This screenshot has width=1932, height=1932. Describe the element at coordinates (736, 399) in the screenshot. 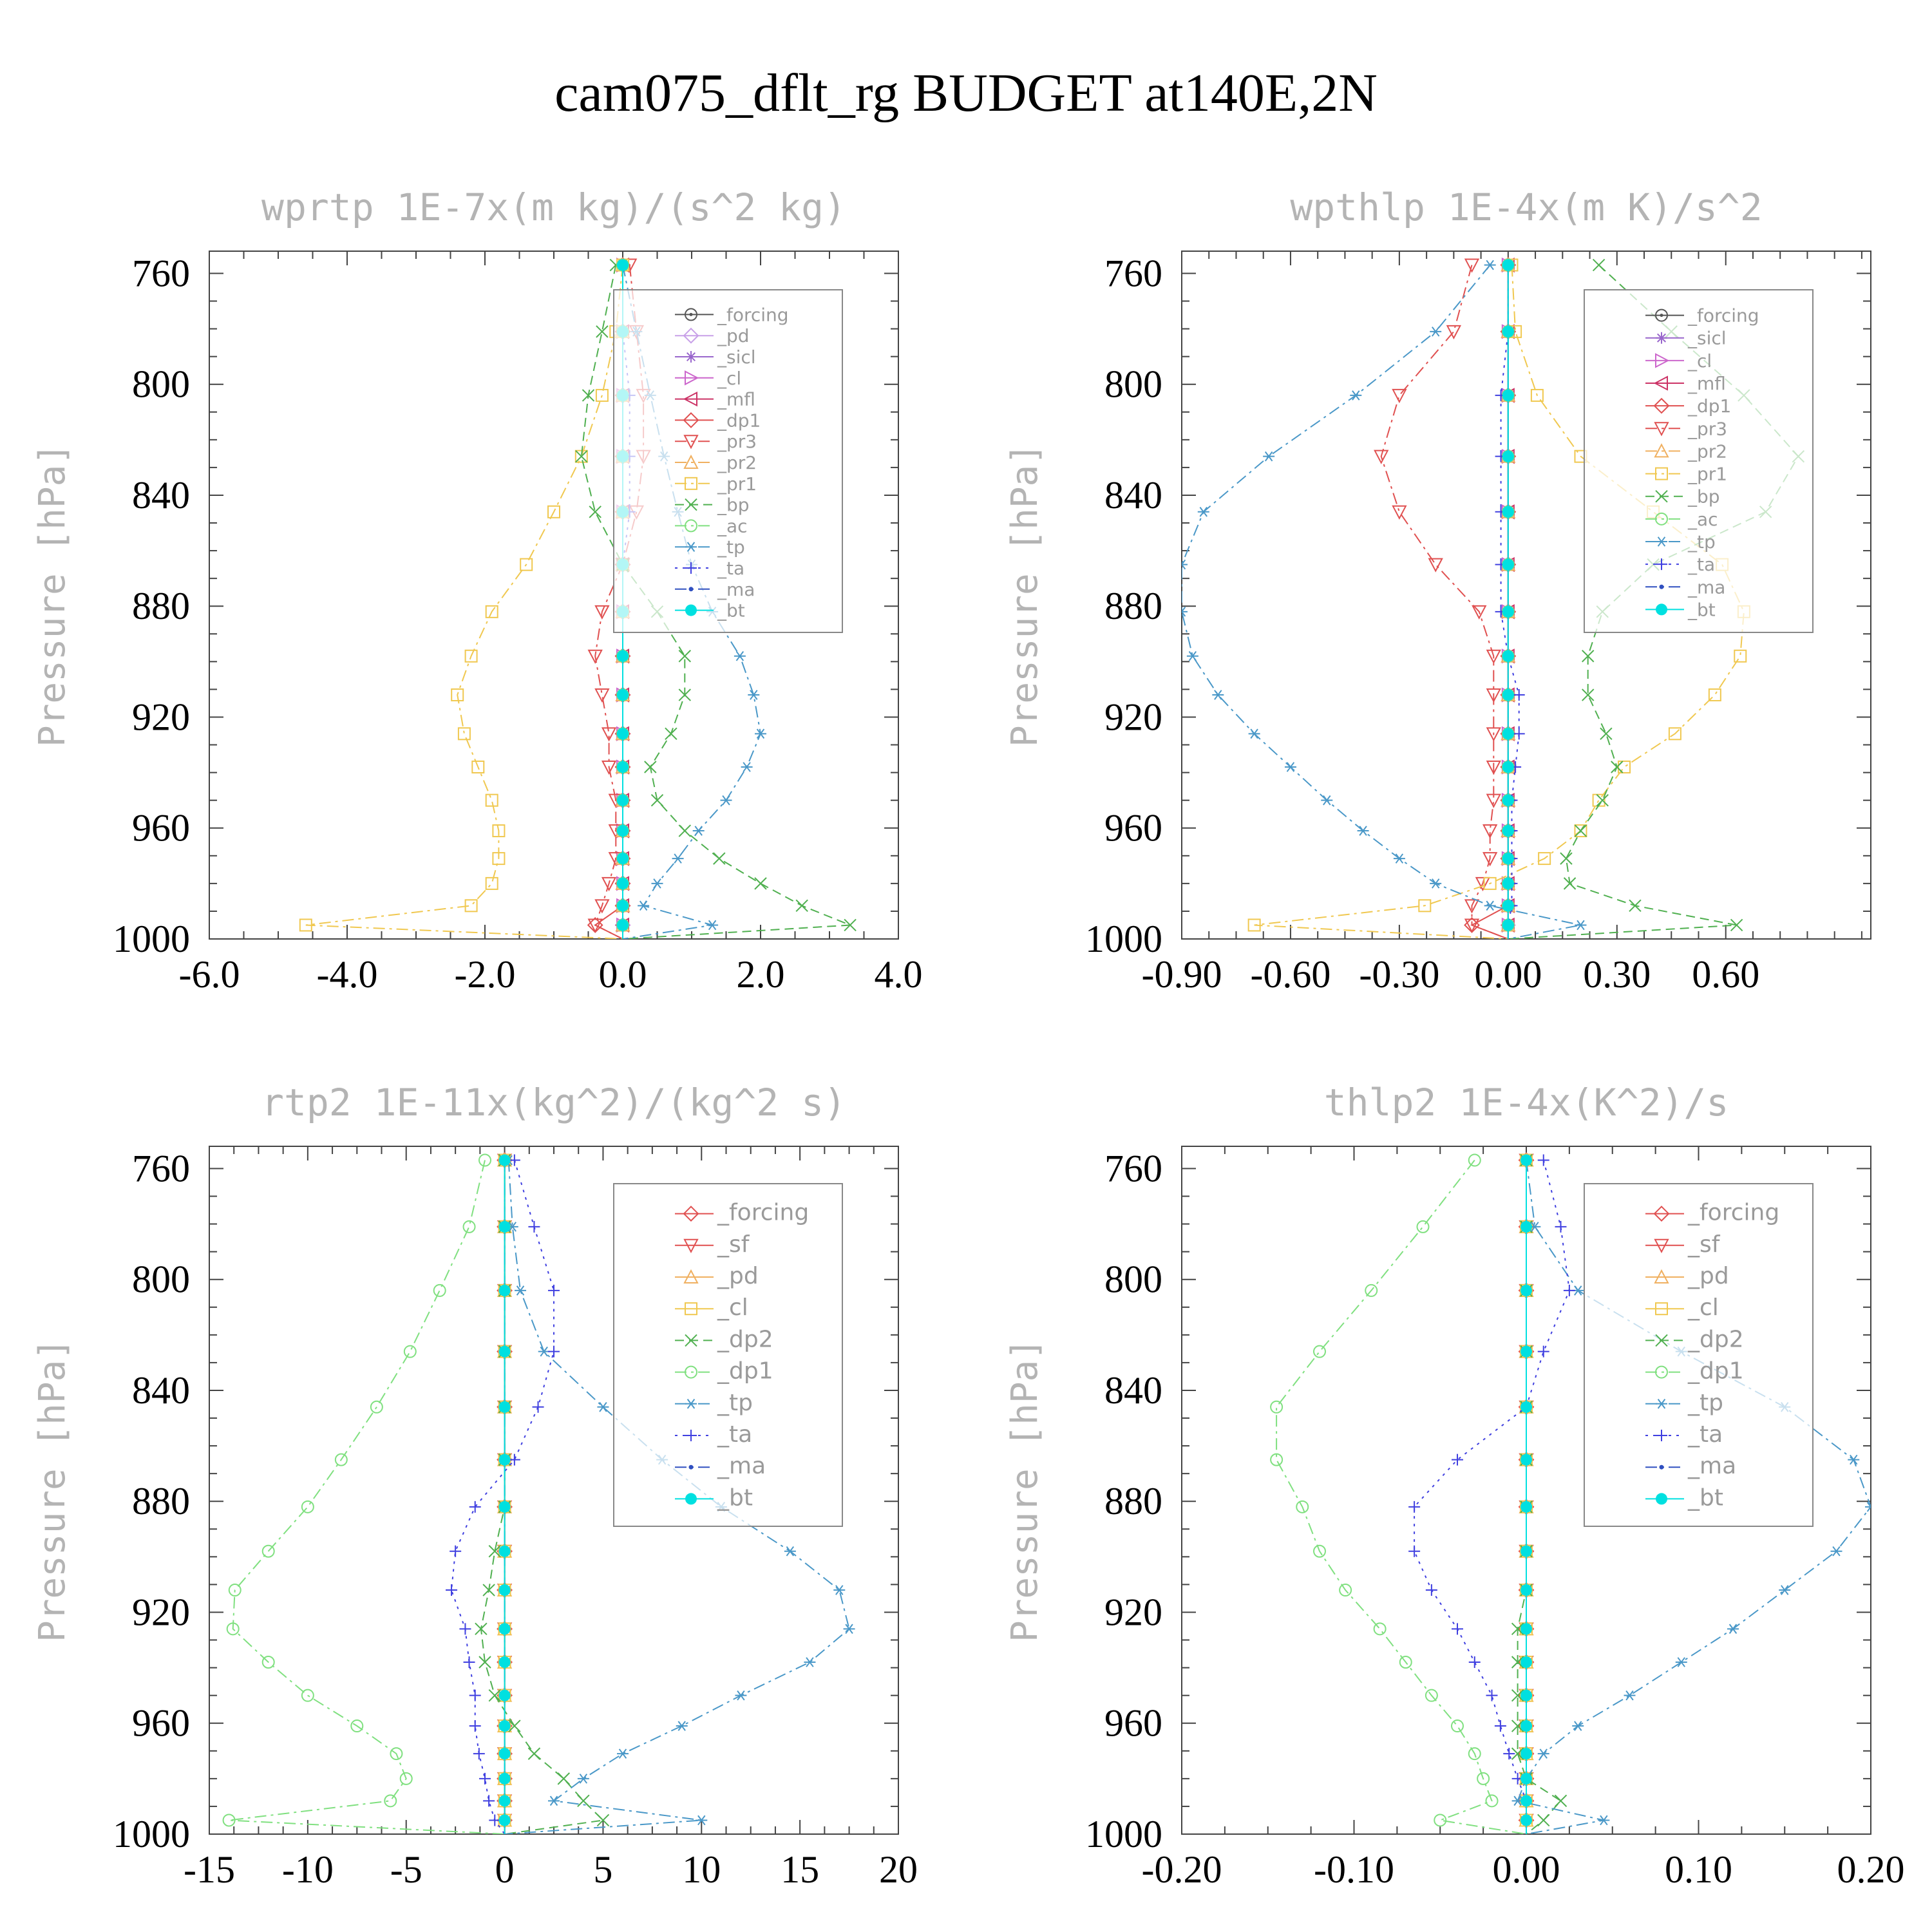

I see `legend-label: _mfl` at that location.